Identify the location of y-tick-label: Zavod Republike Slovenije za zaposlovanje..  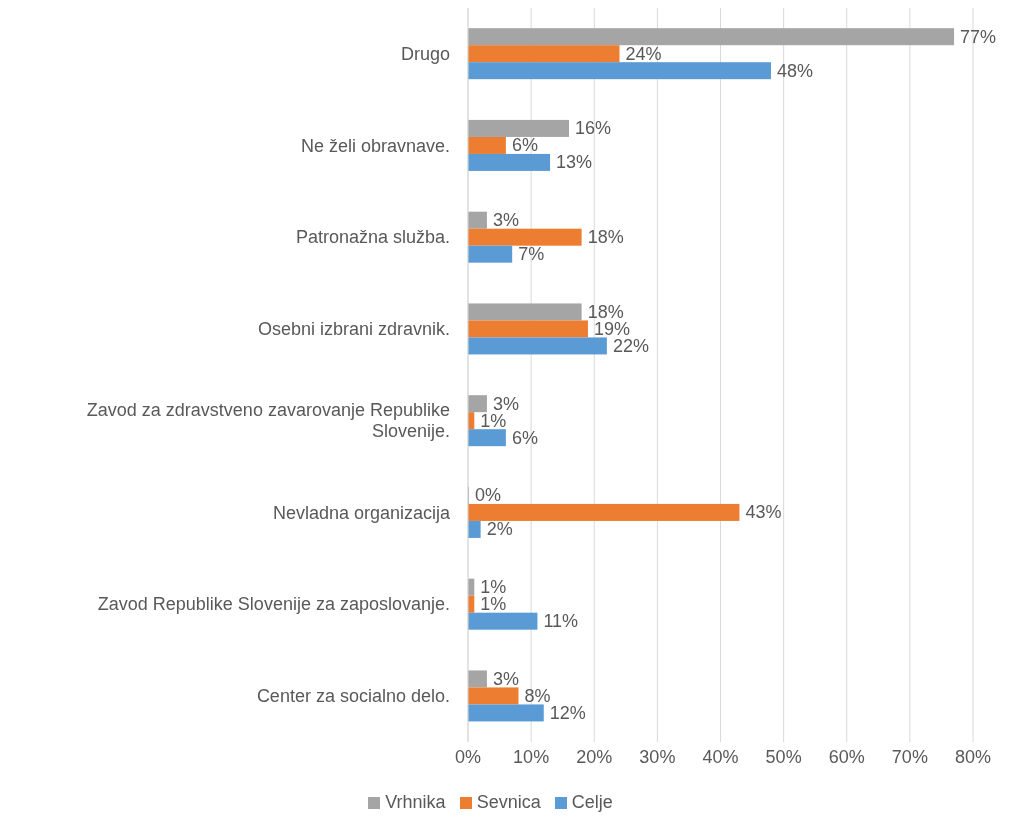
(273, 604).